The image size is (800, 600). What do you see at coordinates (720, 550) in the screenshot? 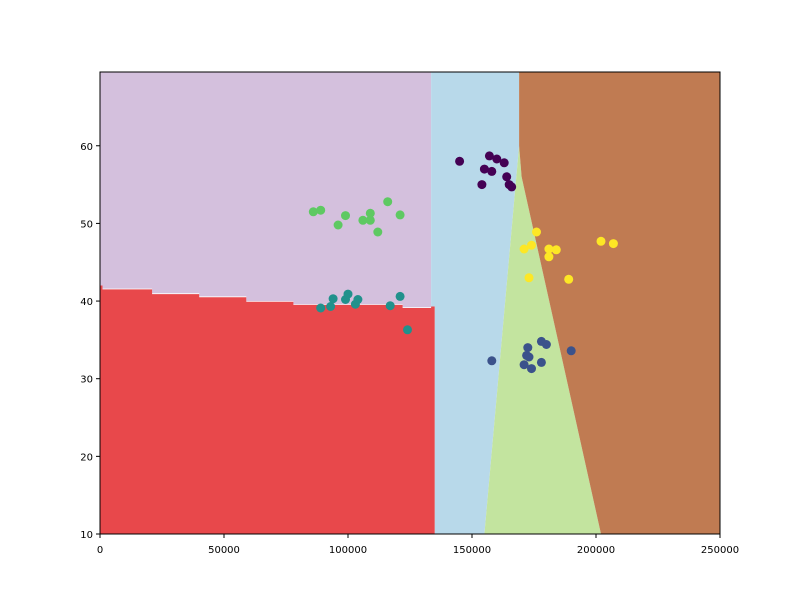
I see `x-tick-label: 250000` at bounding box center [720, 550].